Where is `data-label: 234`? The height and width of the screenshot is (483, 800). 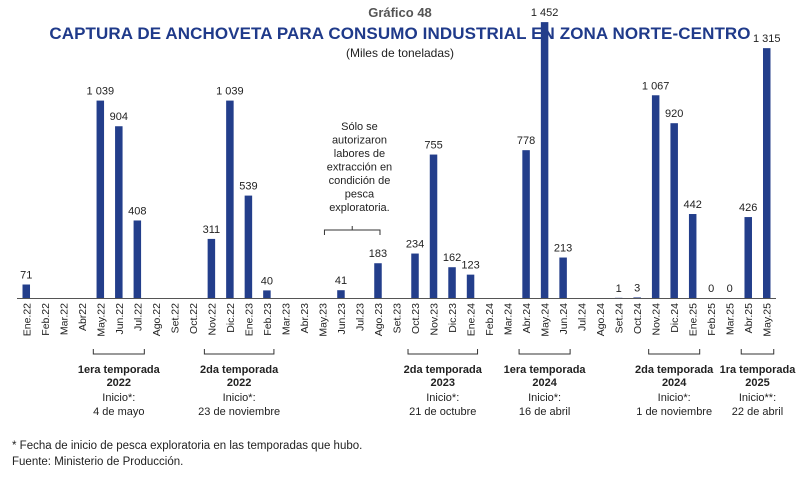
data-label: 234 is located at coordinates (415, 245).